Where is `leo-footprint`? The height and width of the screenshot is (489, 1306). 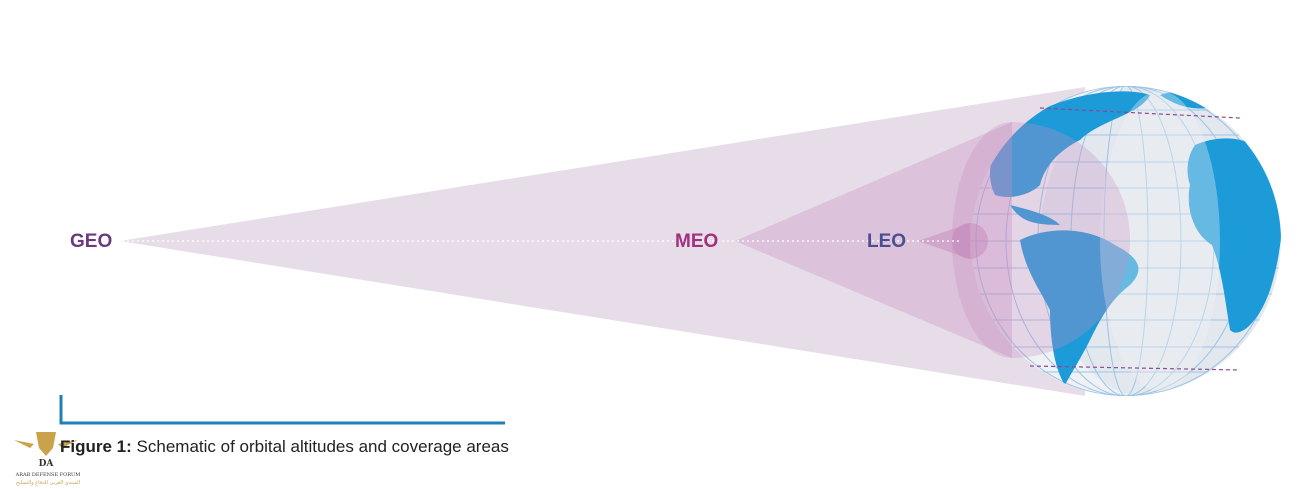 leo-footprint is located at coordinates (970, 241).